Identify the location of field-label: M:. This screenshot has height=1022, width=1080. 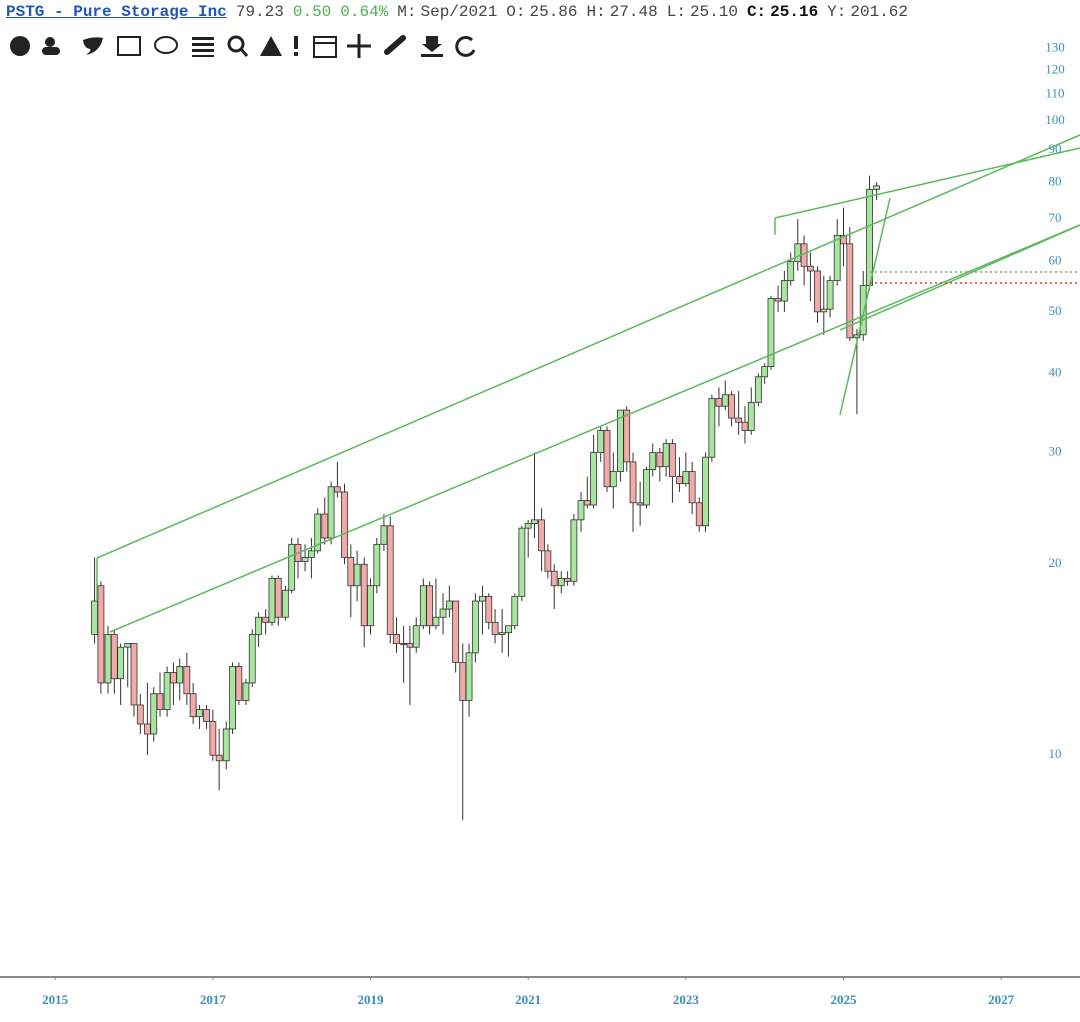
(407, 12).